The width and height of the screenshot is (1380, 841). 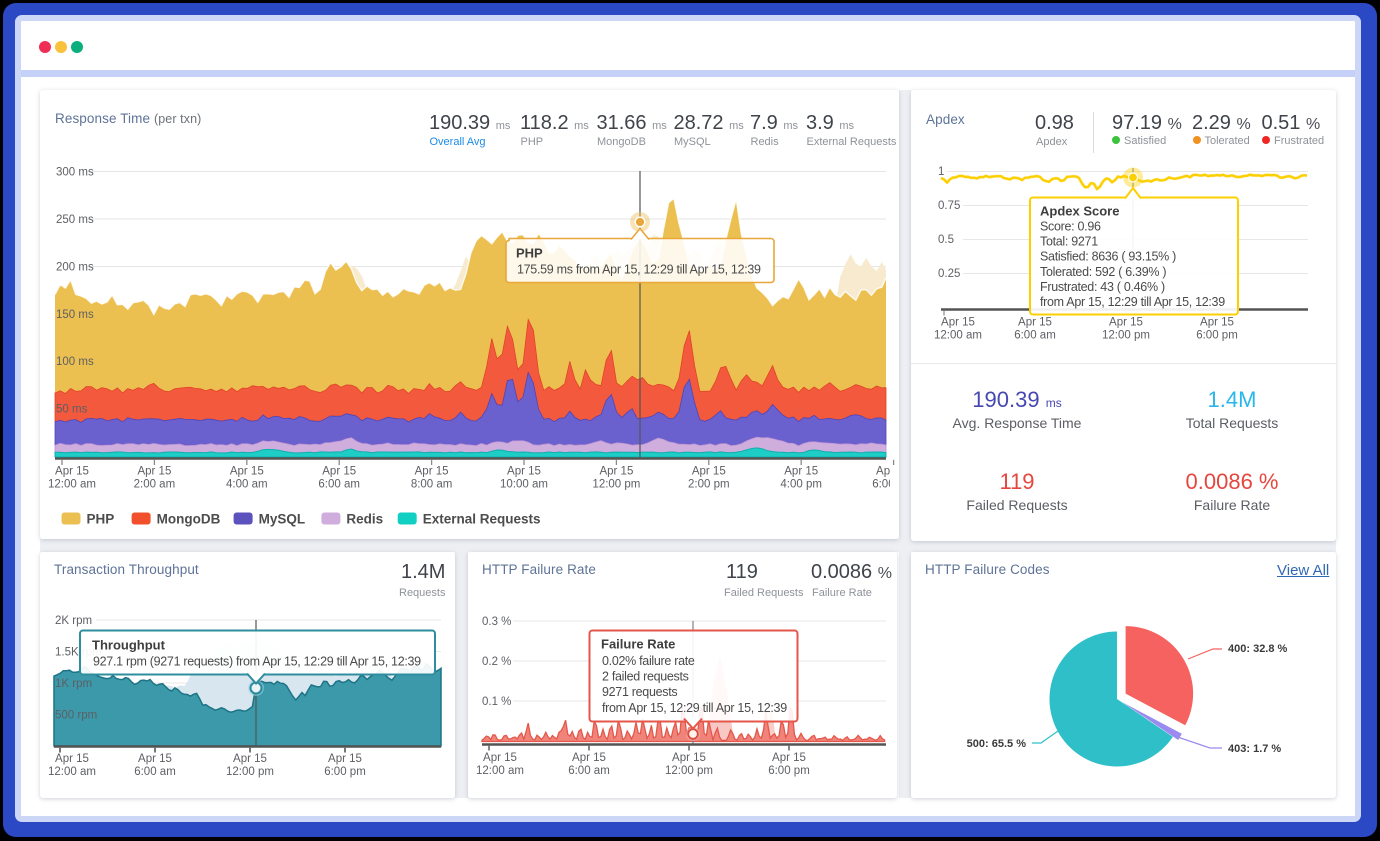 I want to click on svg-text: 403: 1.7 %, so click(x=1254, y=749).